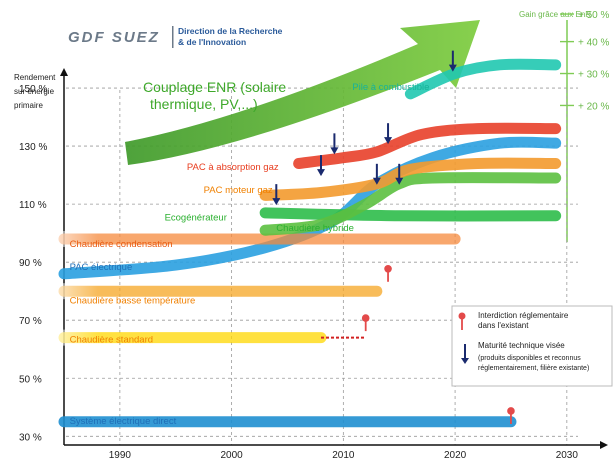 This screenshot has height=470, width=615. Describe the element at coordinates (220, 294) in the screenshot. I see `series-band: Chaudière basse température` at that location.